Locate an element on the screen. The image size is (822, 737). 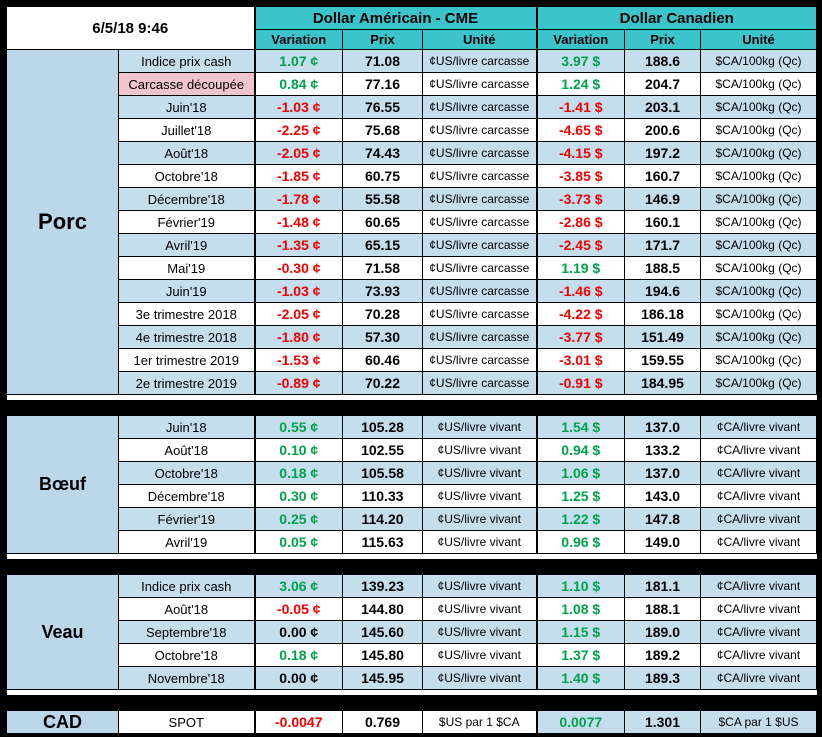
ca-price-cell: 137.0 is located at coordinates (662, 473).